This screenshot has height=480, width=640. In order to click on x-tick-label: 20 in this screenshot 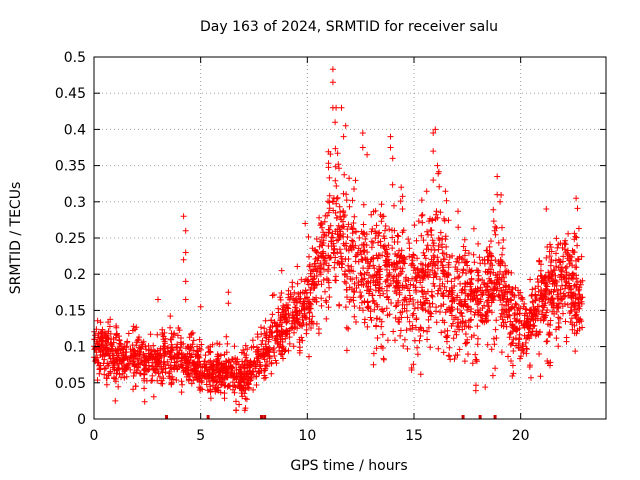, I will do `click(521, 436)`.